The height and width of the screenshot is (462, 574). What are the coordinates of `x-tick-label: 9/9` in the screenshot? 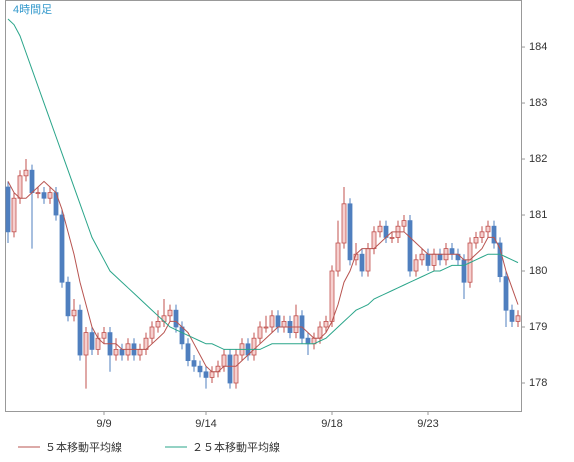 It's located at (103, 424).